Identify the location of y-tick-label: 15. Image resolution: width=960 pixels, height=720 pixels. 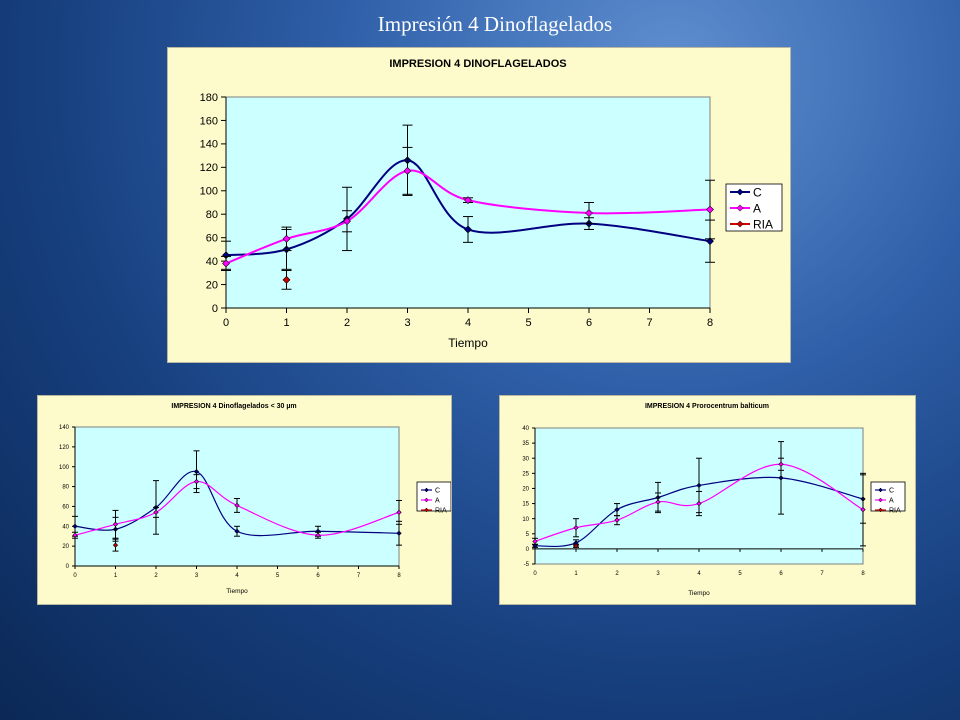
(525, 505).